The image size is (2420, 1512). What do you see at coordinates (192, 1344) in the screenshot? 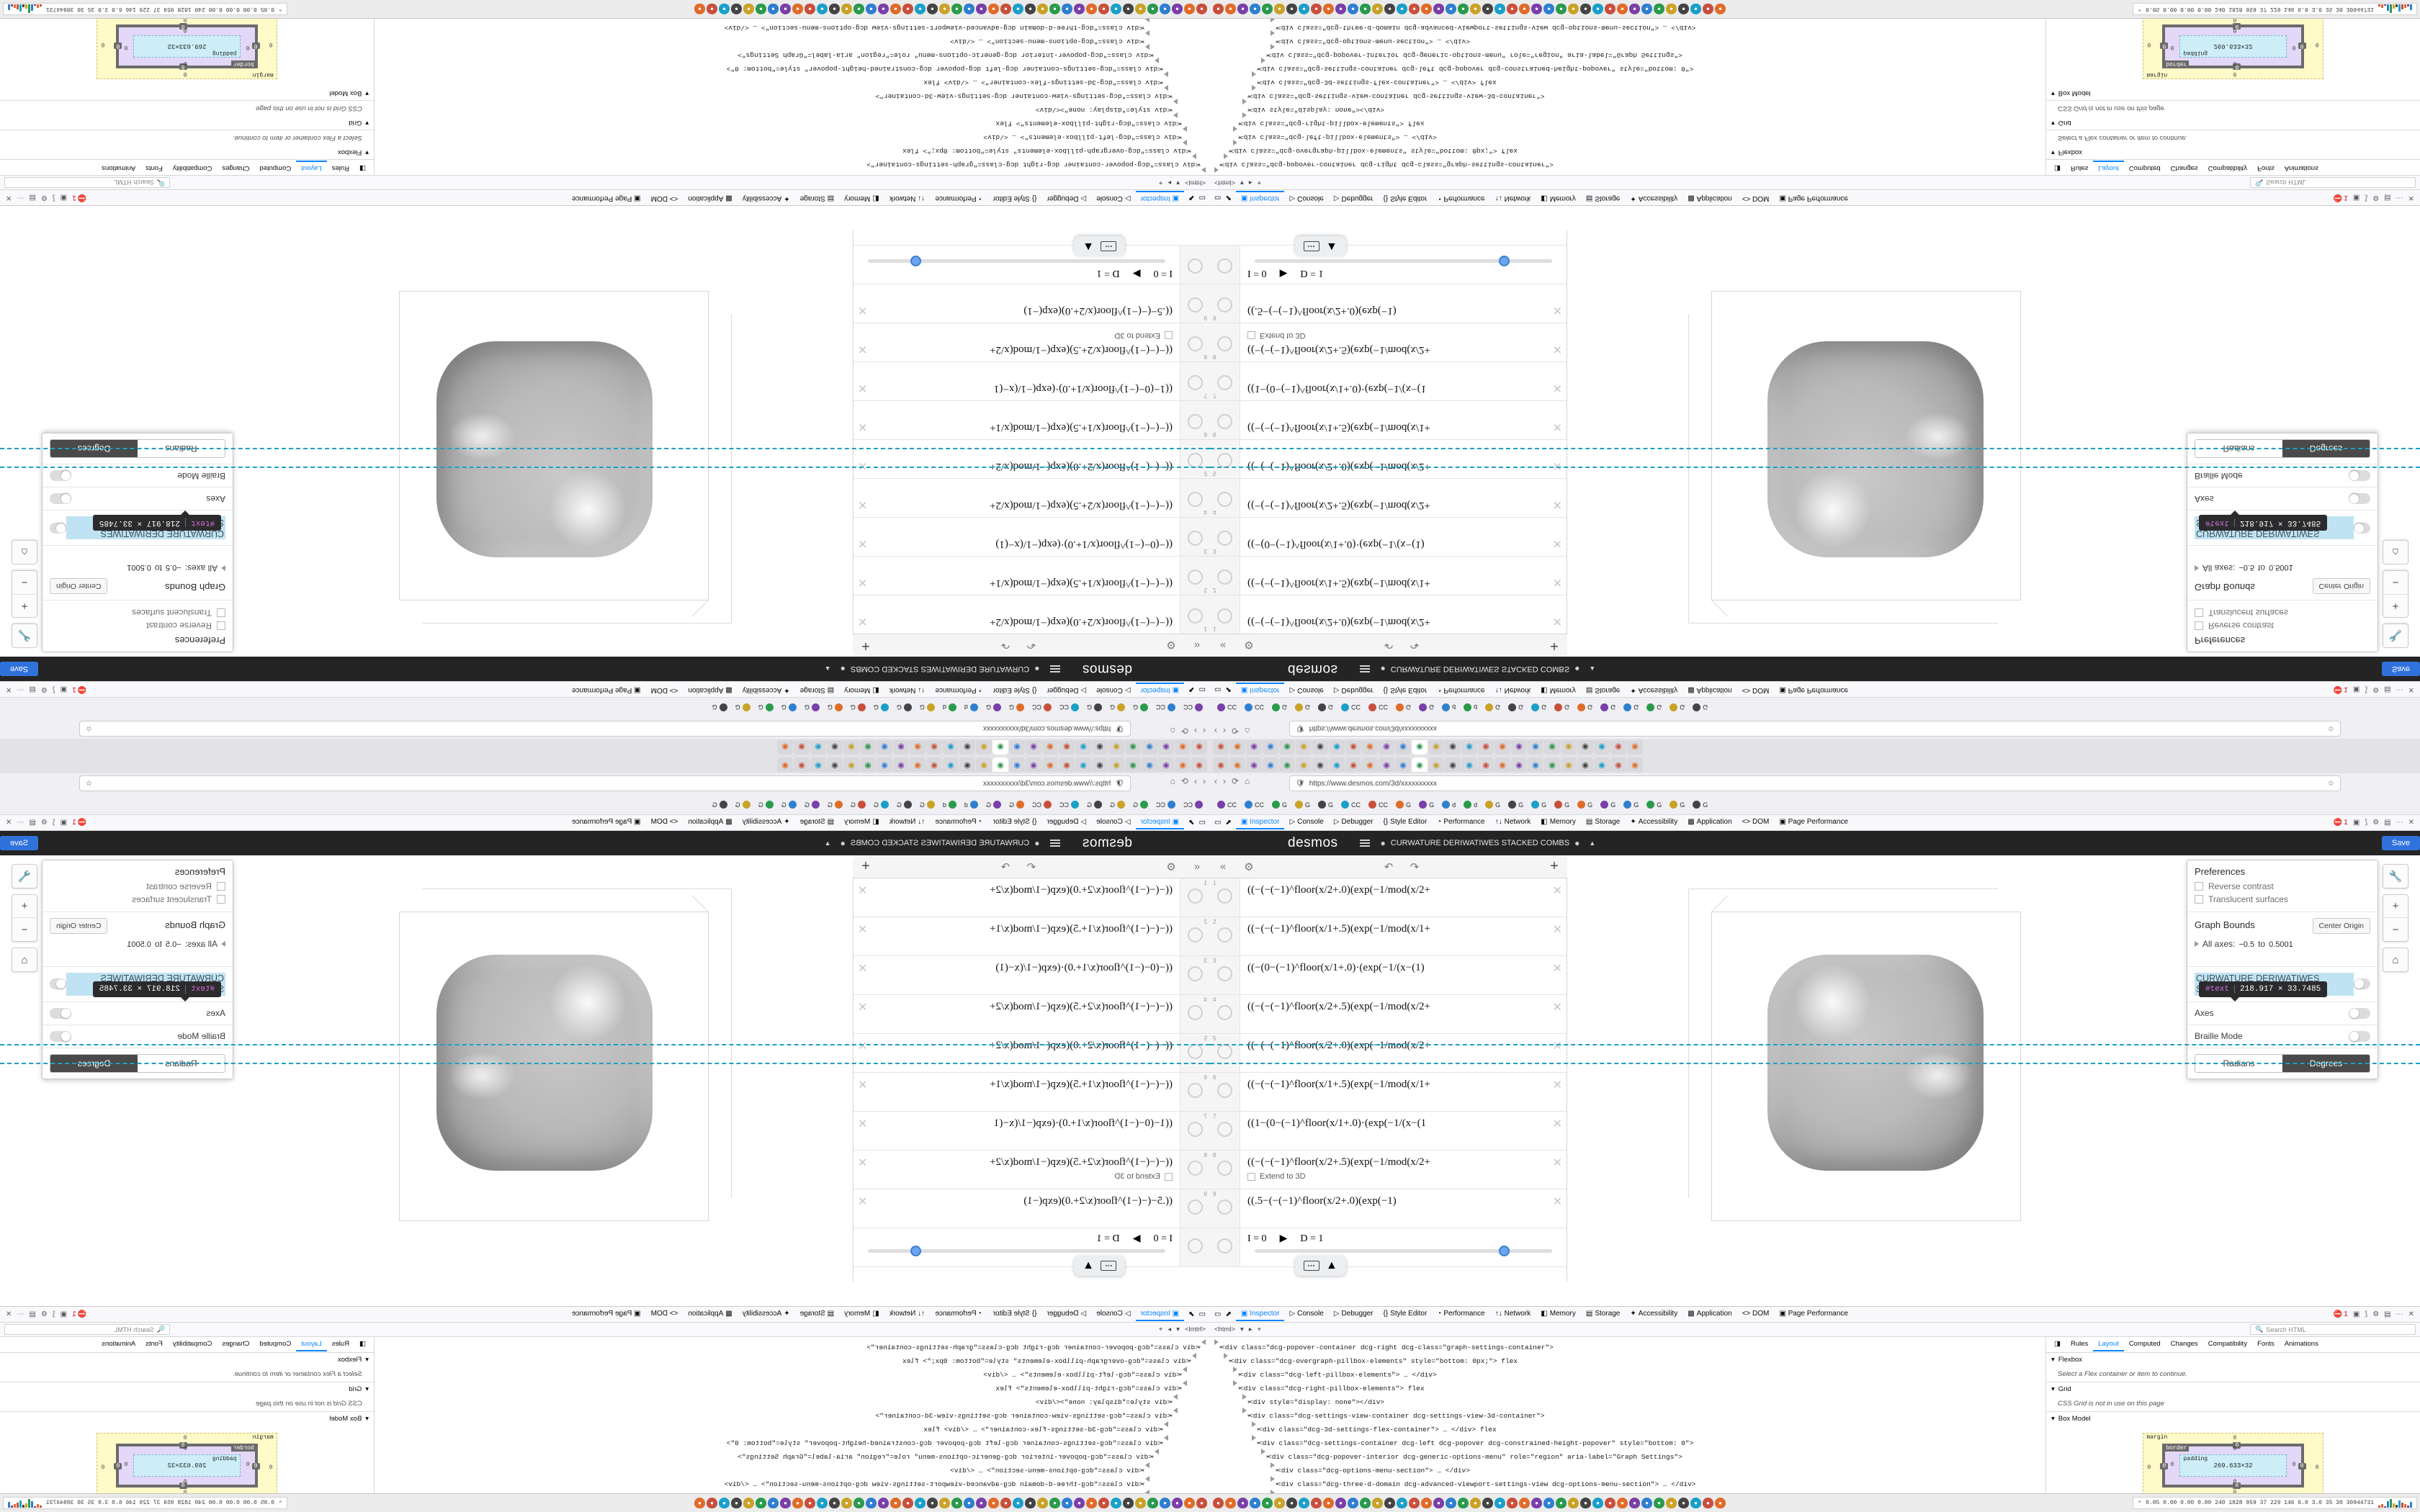
I see `sidebar-tab-compatibility: Compatibility` at bounding box center [192, 1344].